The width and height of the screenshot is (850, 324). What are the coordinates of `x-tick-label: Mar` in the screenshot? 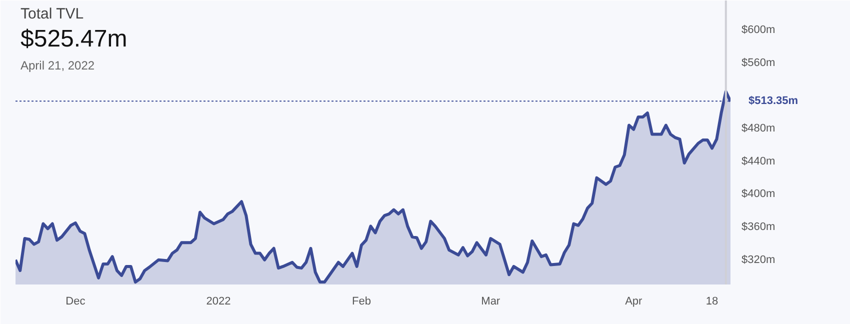 It's located at (490, 302).